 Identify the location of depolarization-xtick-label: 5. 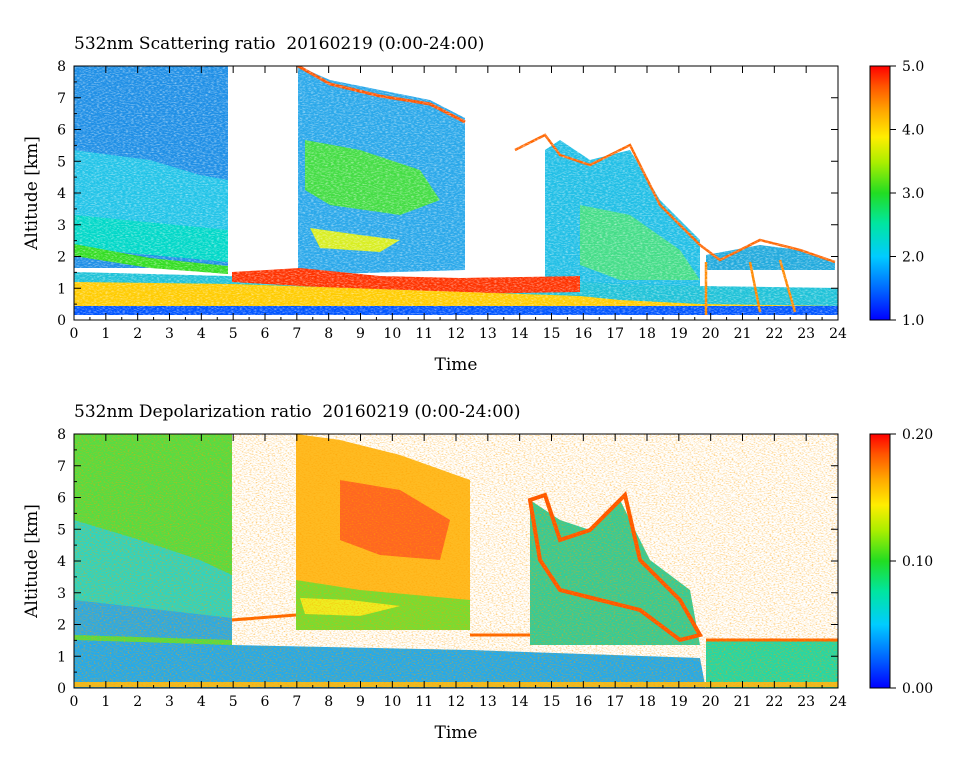
(233, 702).